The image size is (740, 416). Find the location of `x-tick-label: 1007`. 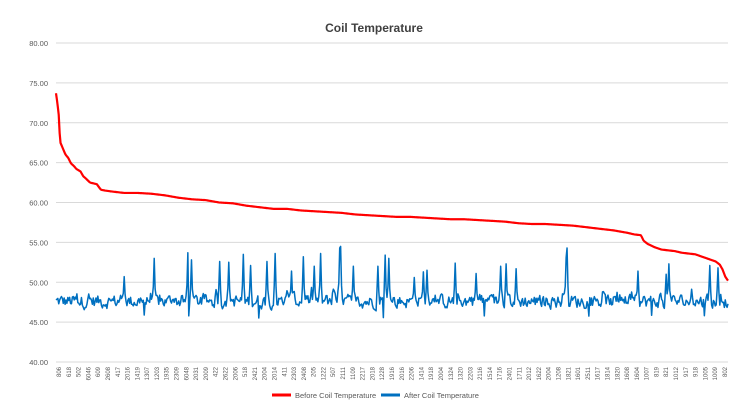

x-tick-label: 1007 is located at coordinates (648, 373).